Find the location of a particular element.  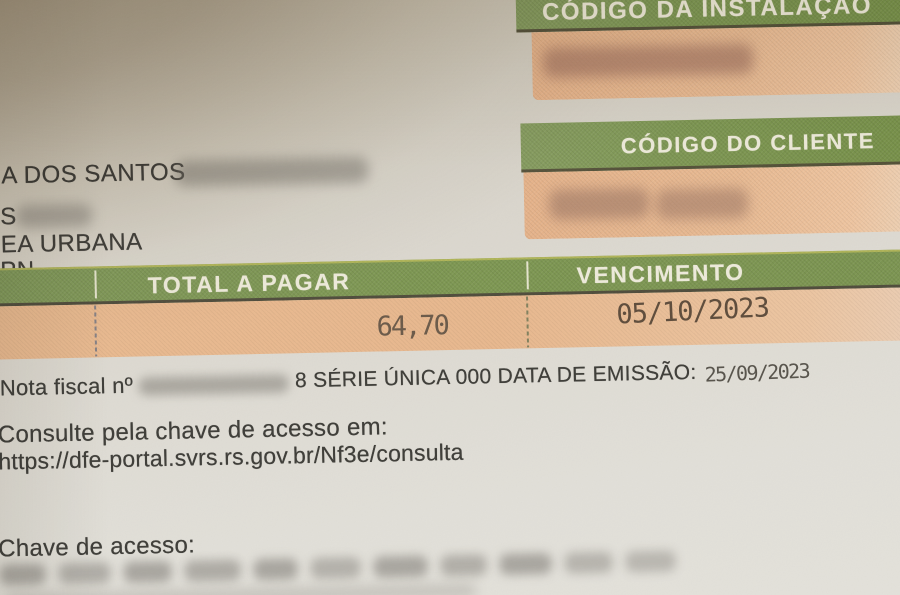

installation-code-value-box is located at coordinates (715, 62).